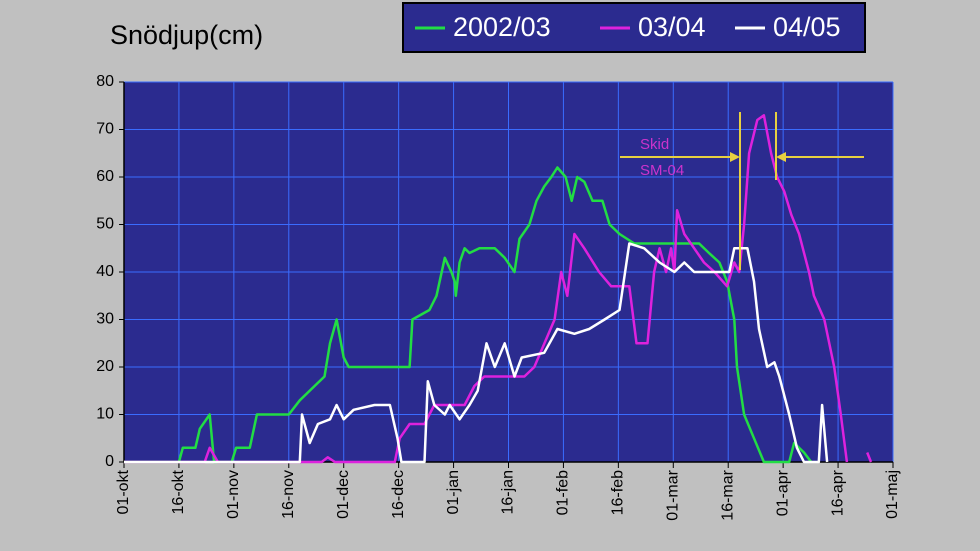 The width and height of the screenshot is (980, 551). I want to click on x-tick-label: 16-nov, so click(288, 494).